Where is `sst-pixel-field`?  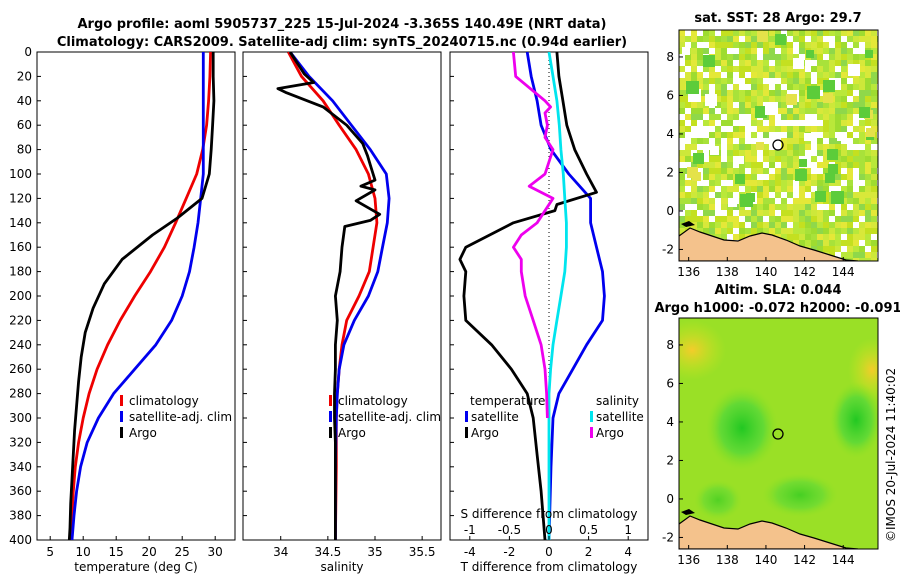 sst-pixel-field is located at coordinates (778, 145).